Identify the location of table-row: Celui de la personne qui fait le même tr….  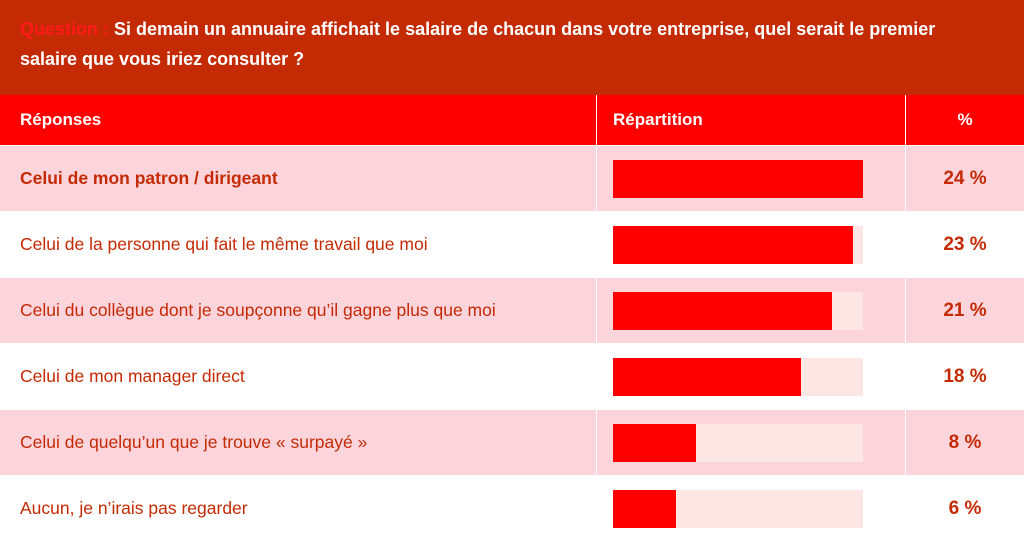
(512, 245).